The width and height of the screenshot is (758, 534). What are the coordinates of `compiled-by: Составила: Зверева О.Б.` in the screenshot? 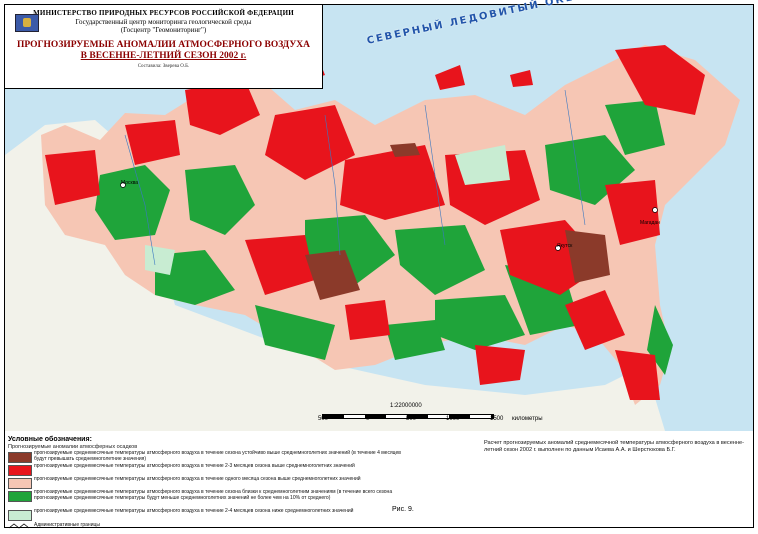 It's located at (163, 66).